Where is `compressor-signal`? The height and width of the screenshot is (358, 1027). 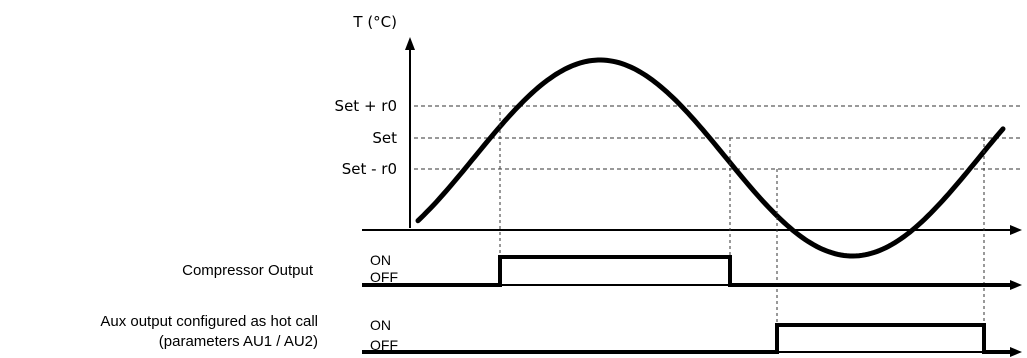
compressor-signal is located at coordinates (688, 271).